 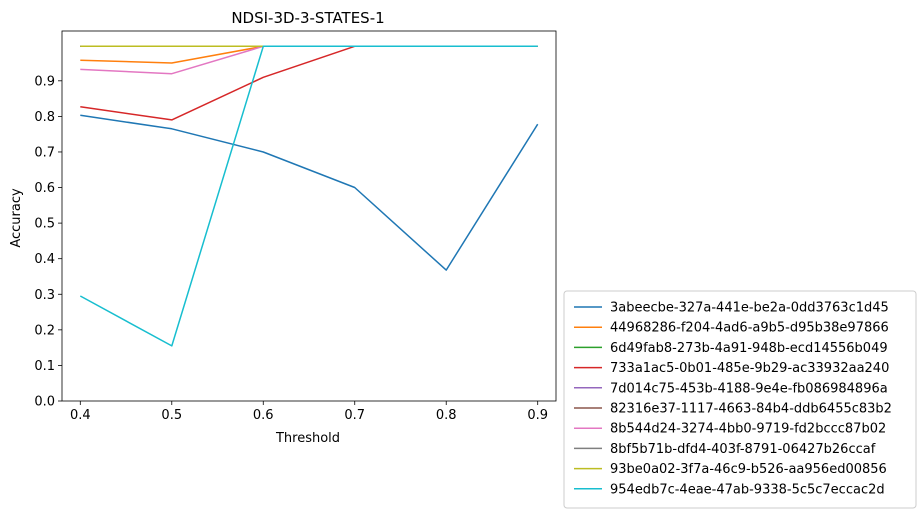 I want to click on y-tick-label: 0.3, so click(x=44, y=295).